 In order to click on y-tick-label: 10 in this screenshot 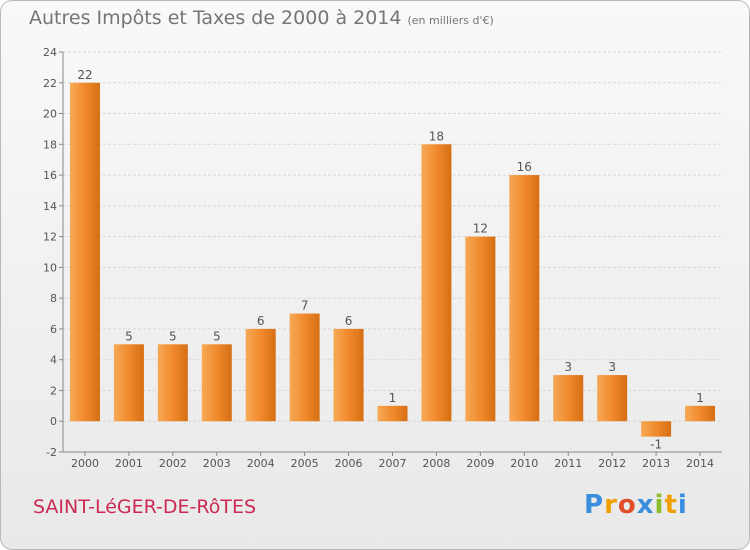, I will do `click(50, 267)`.